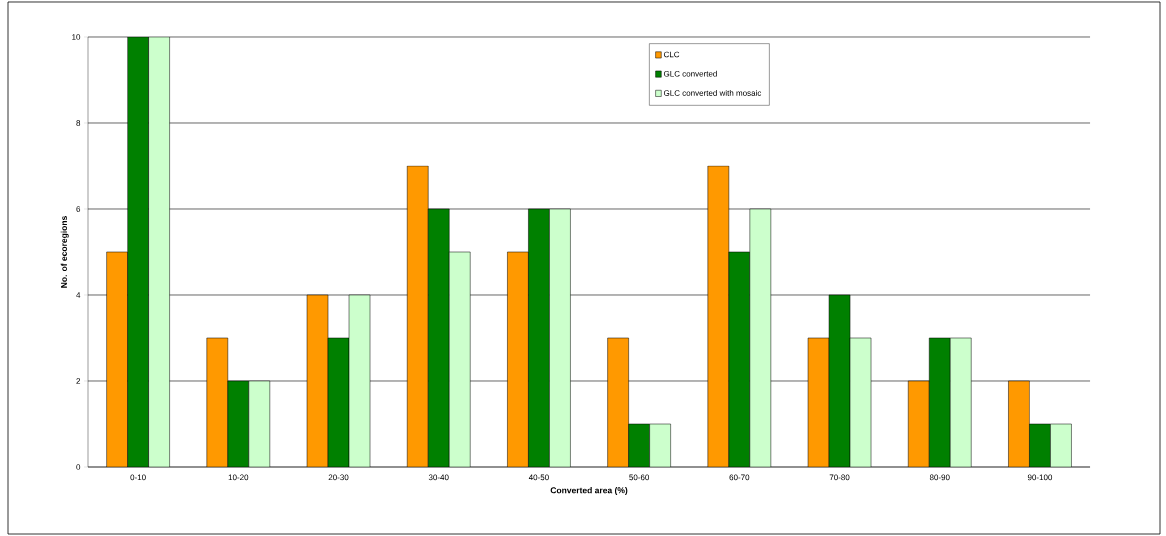  Describe the element at coordinates (338, 477) in the screenshot. I see `x-tick-label: 20-30` at that location.